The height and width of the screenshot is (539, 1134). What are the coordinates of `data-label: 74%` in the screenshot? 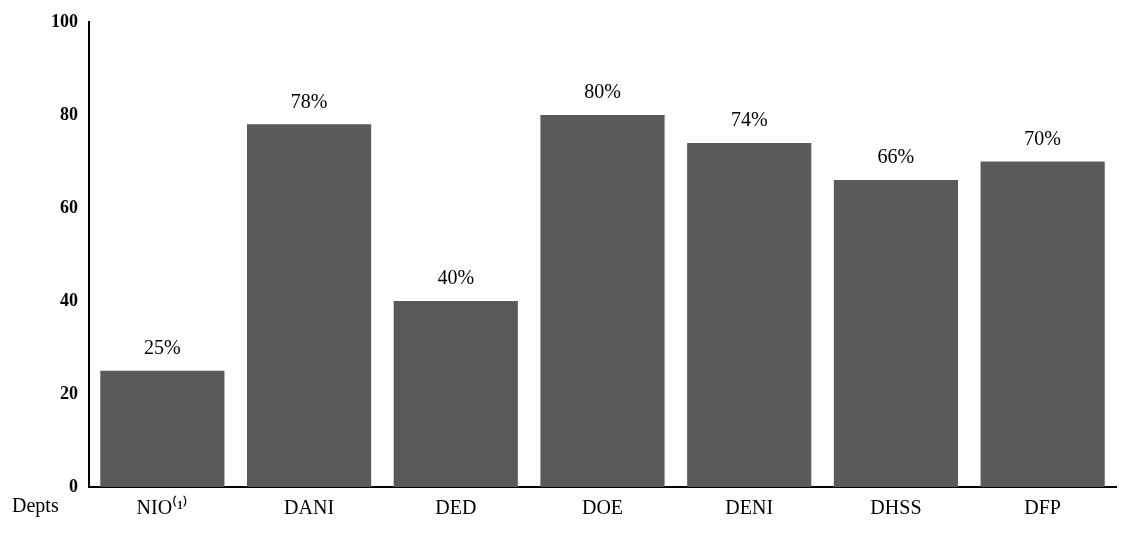 It's located at (749, 119).